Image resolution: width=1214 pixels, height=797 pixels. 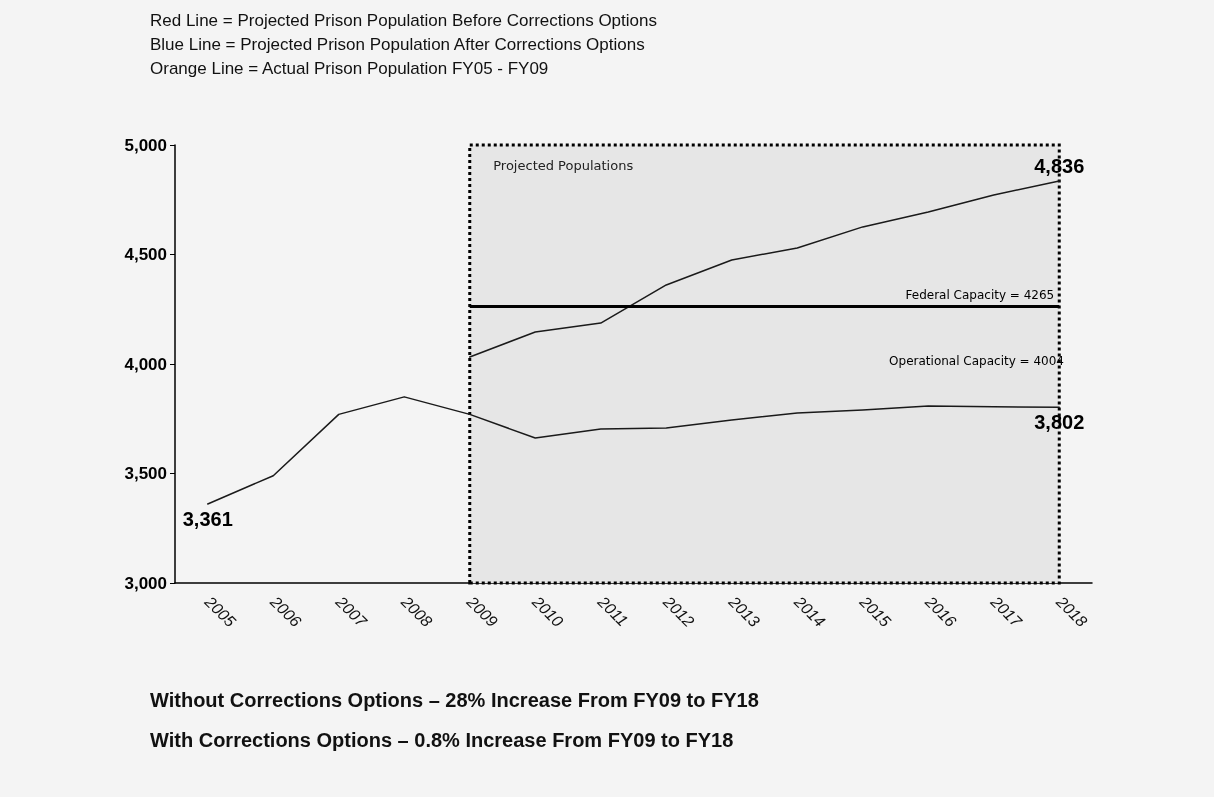 I want to click on ref-line-label: Federal Capacity = 4265, so click(x=980, y=294).